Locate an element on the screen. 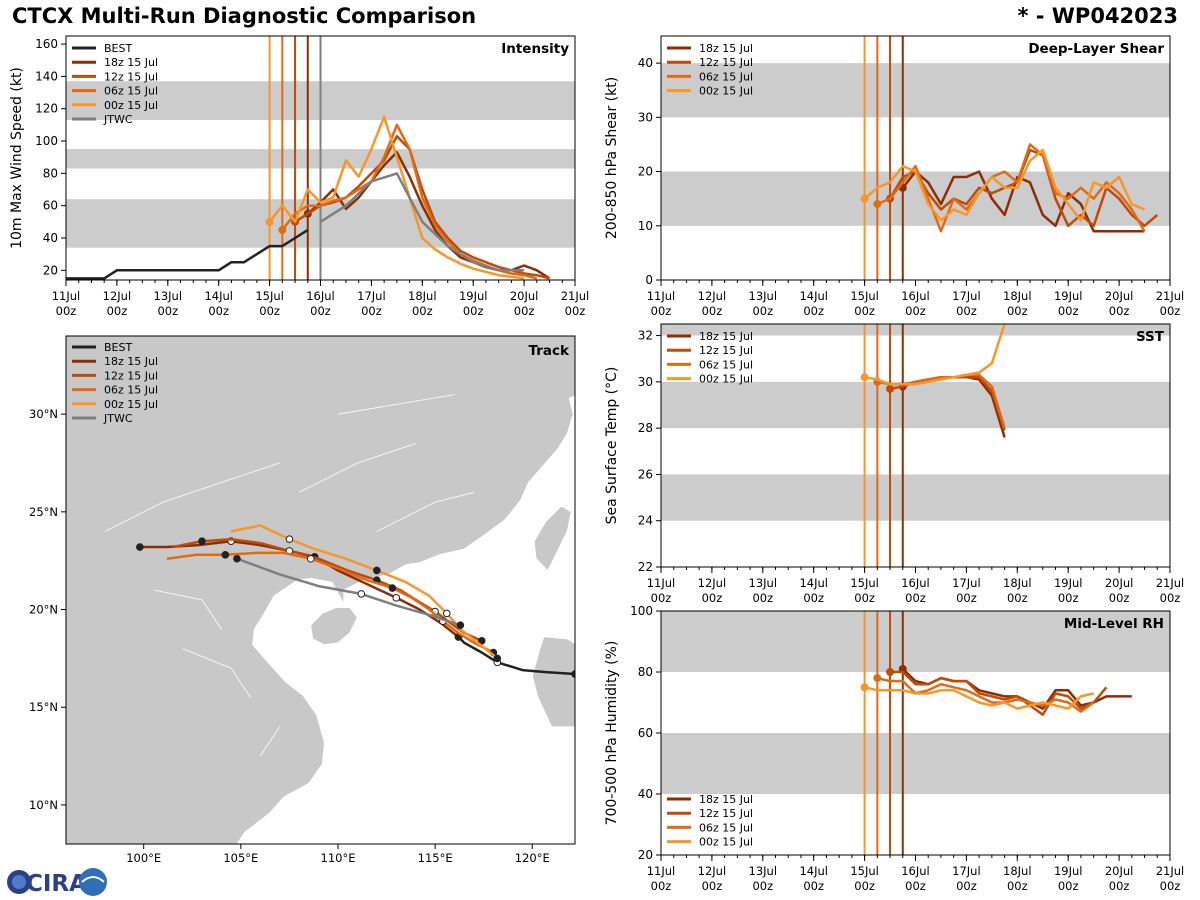  rh-series-00z is located at coordinates (979, 698).